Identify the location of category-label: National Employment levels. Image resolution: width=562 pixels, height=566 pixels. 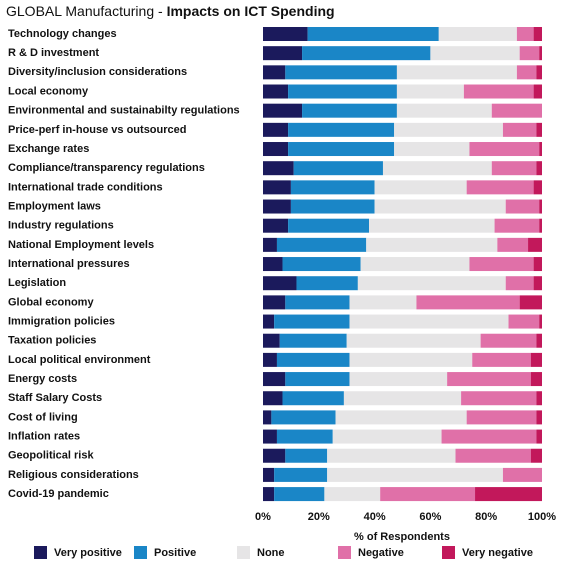
(81, 245).